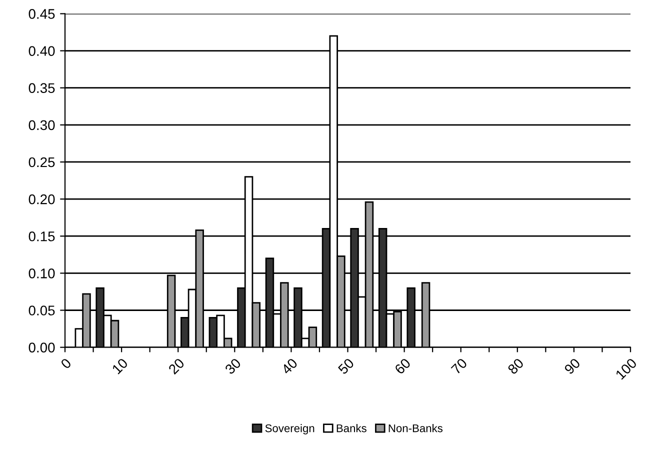 This screenshot has height=457, width=650. I want to click on legend-label: Non-Banks, so click(415, 428).